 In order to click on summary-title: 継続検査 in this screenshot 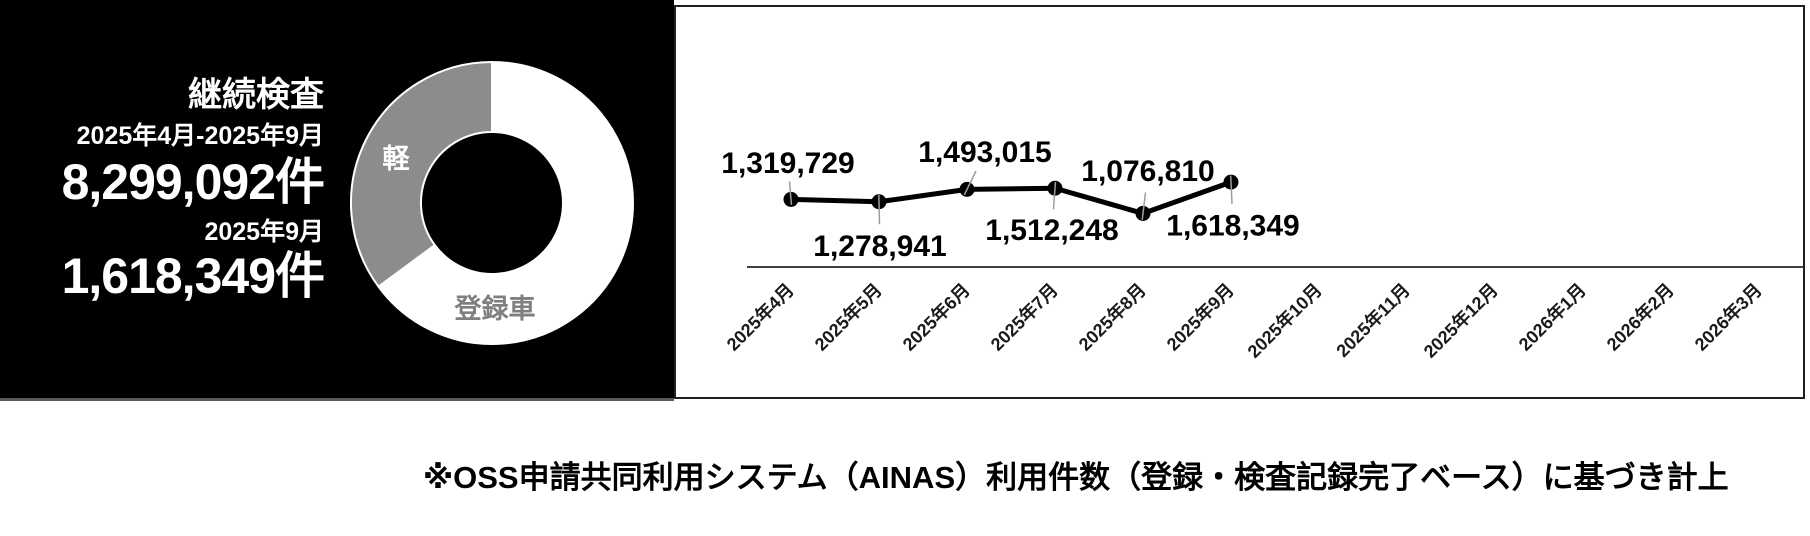, I will do `click(256, 95)`.